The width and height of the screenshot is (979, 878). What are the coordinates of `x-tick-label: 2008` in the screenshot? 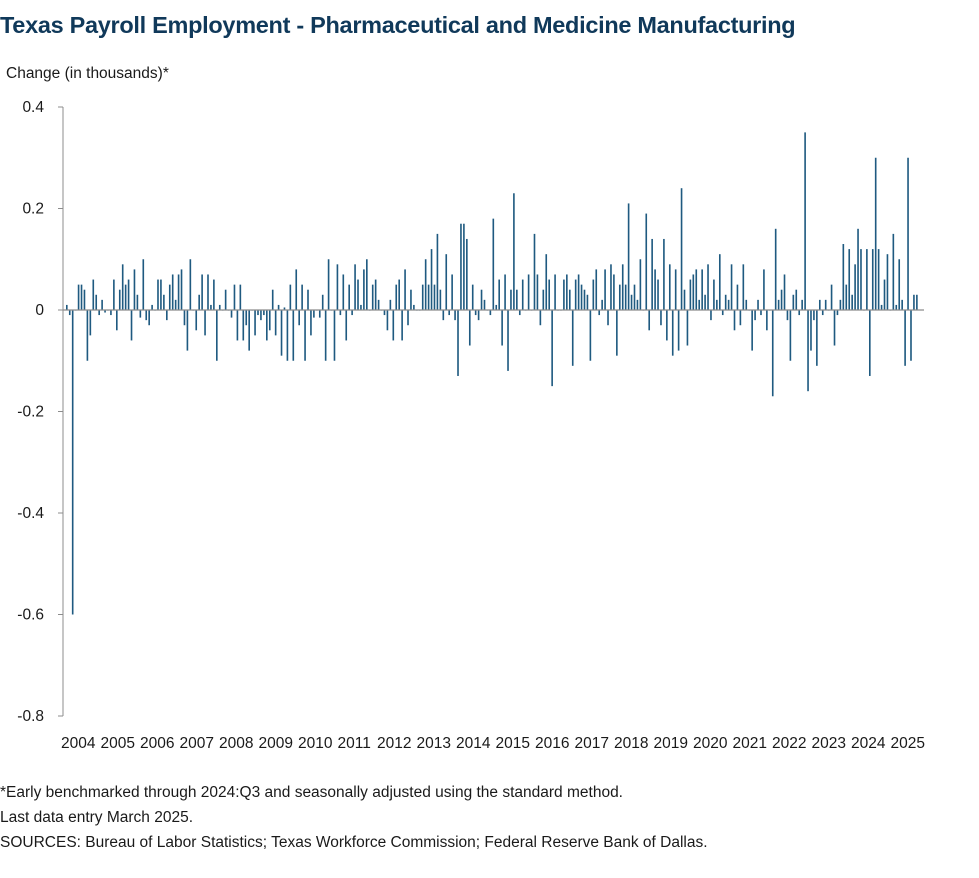 It's located at (236, 743).